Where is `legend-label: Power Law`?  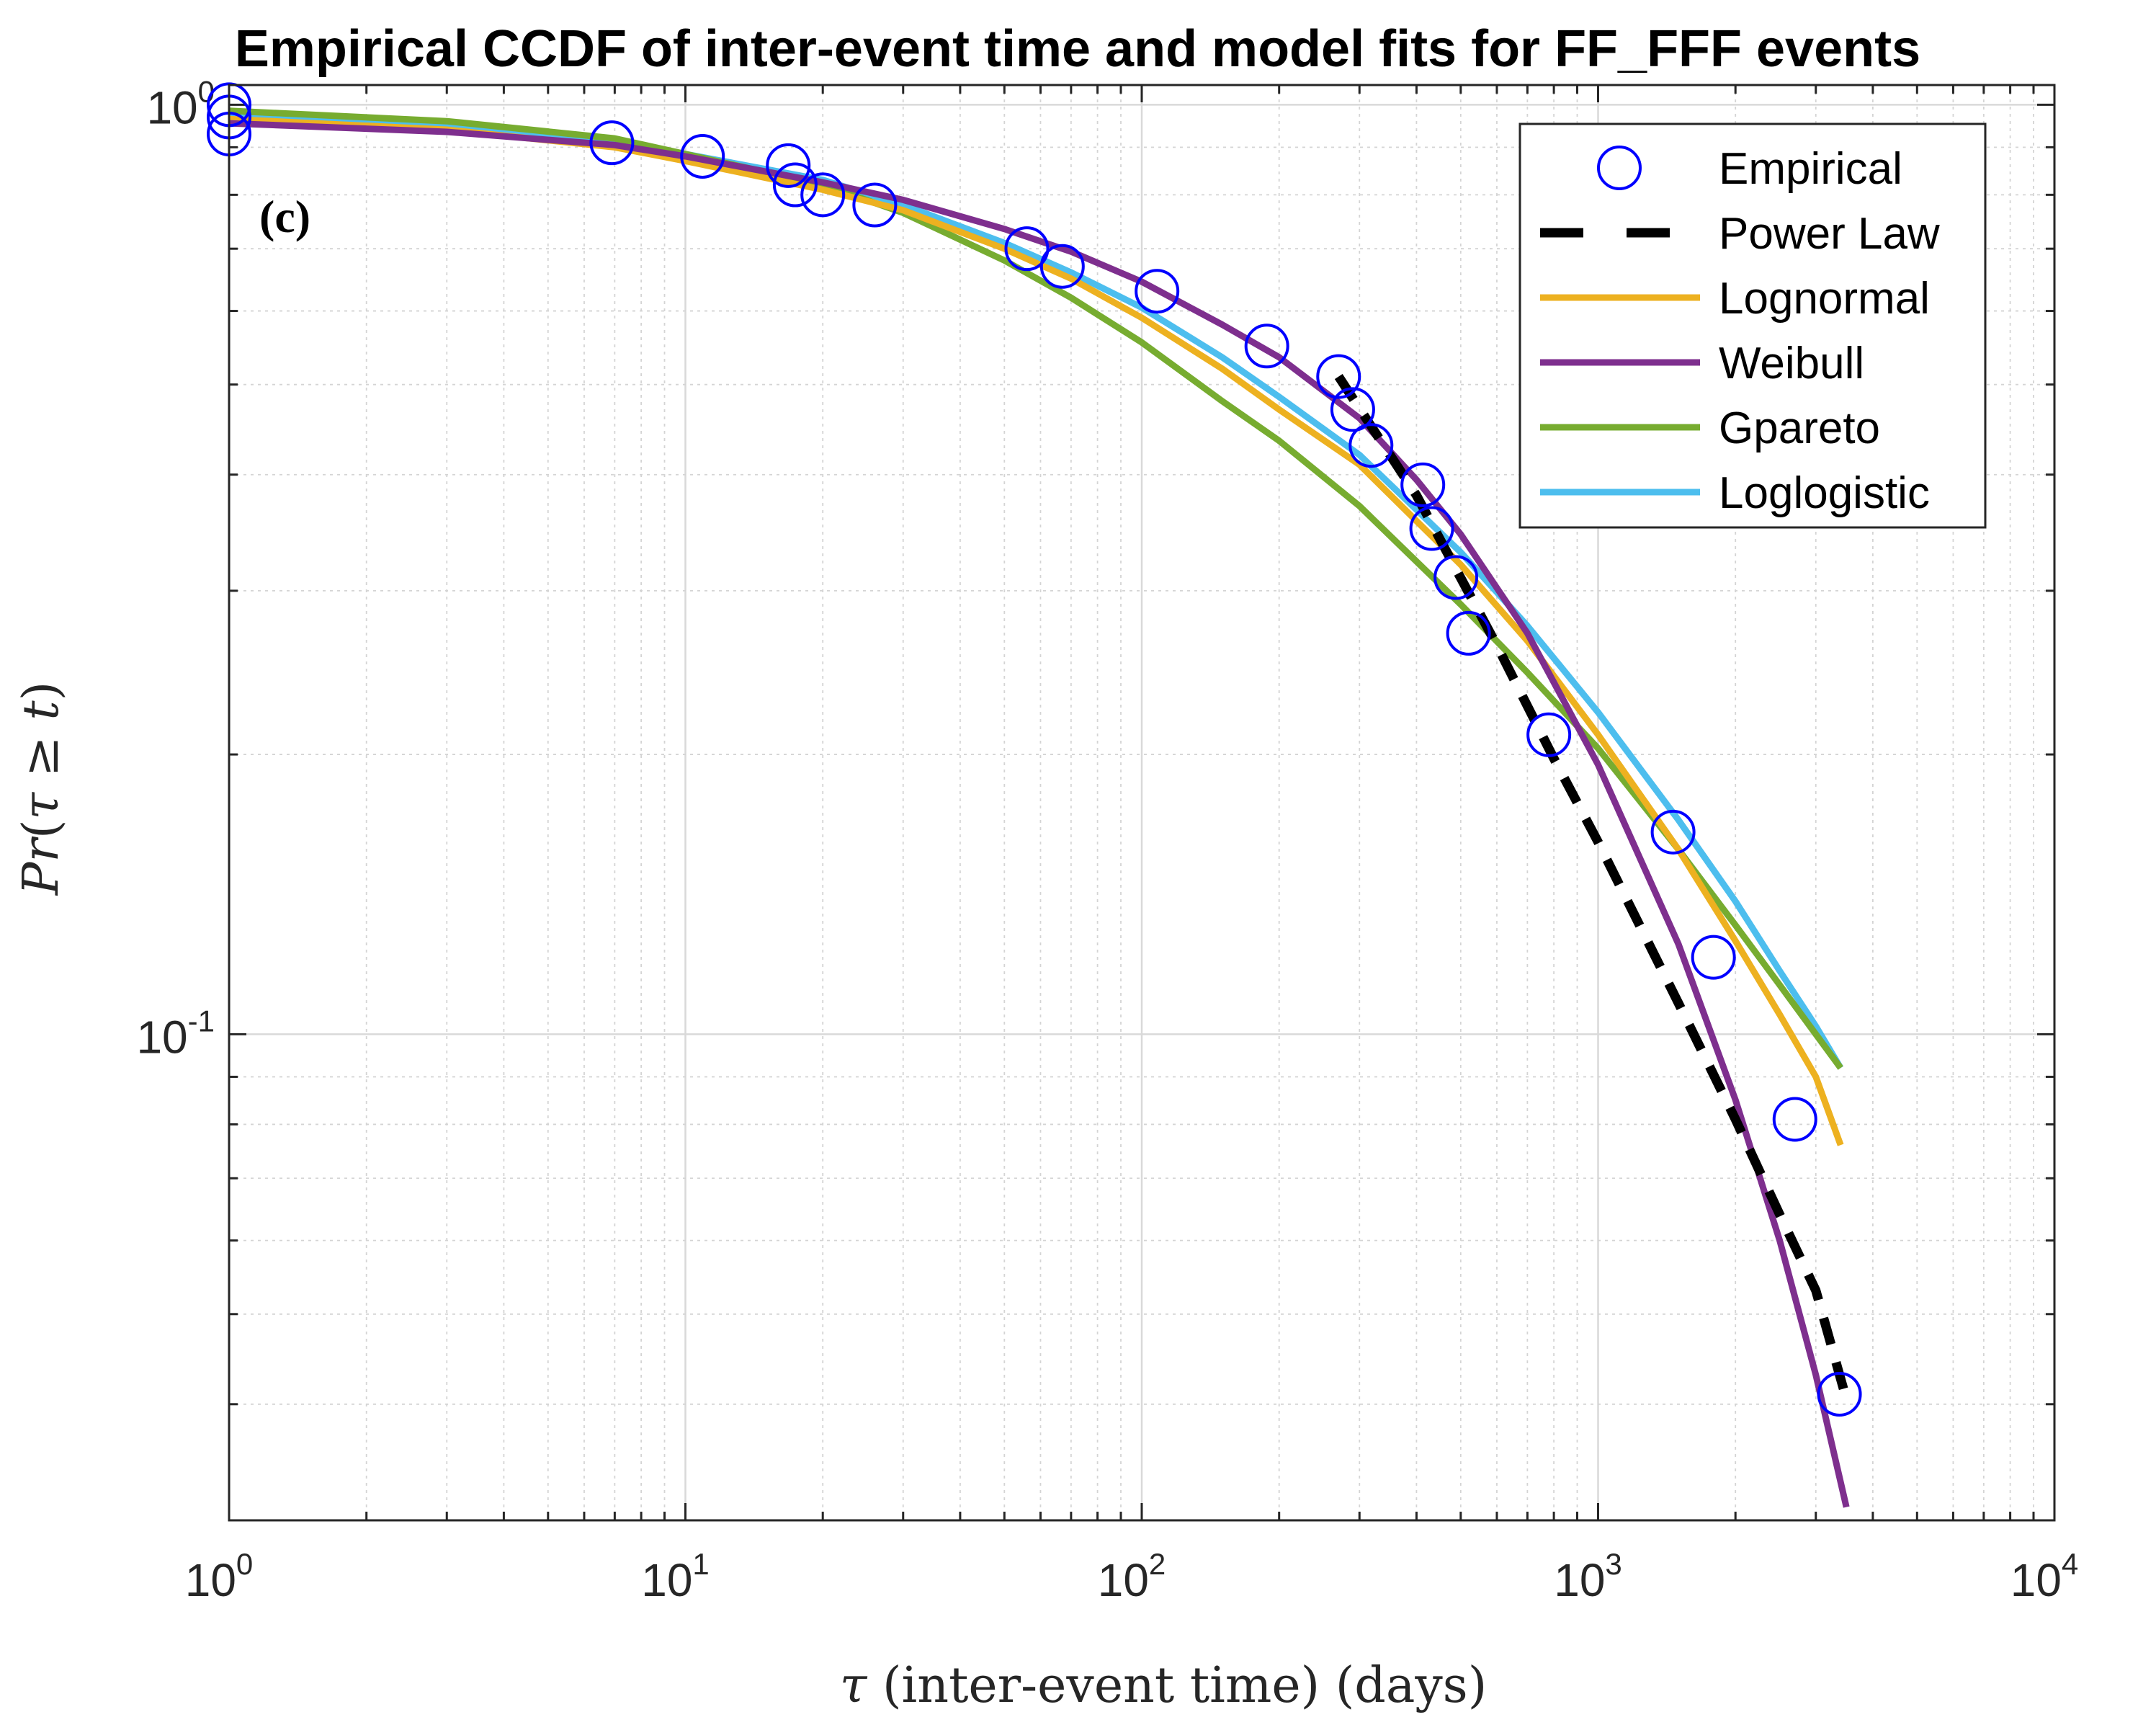
legend-label: Power Law is located at coordinates (1830, 234).